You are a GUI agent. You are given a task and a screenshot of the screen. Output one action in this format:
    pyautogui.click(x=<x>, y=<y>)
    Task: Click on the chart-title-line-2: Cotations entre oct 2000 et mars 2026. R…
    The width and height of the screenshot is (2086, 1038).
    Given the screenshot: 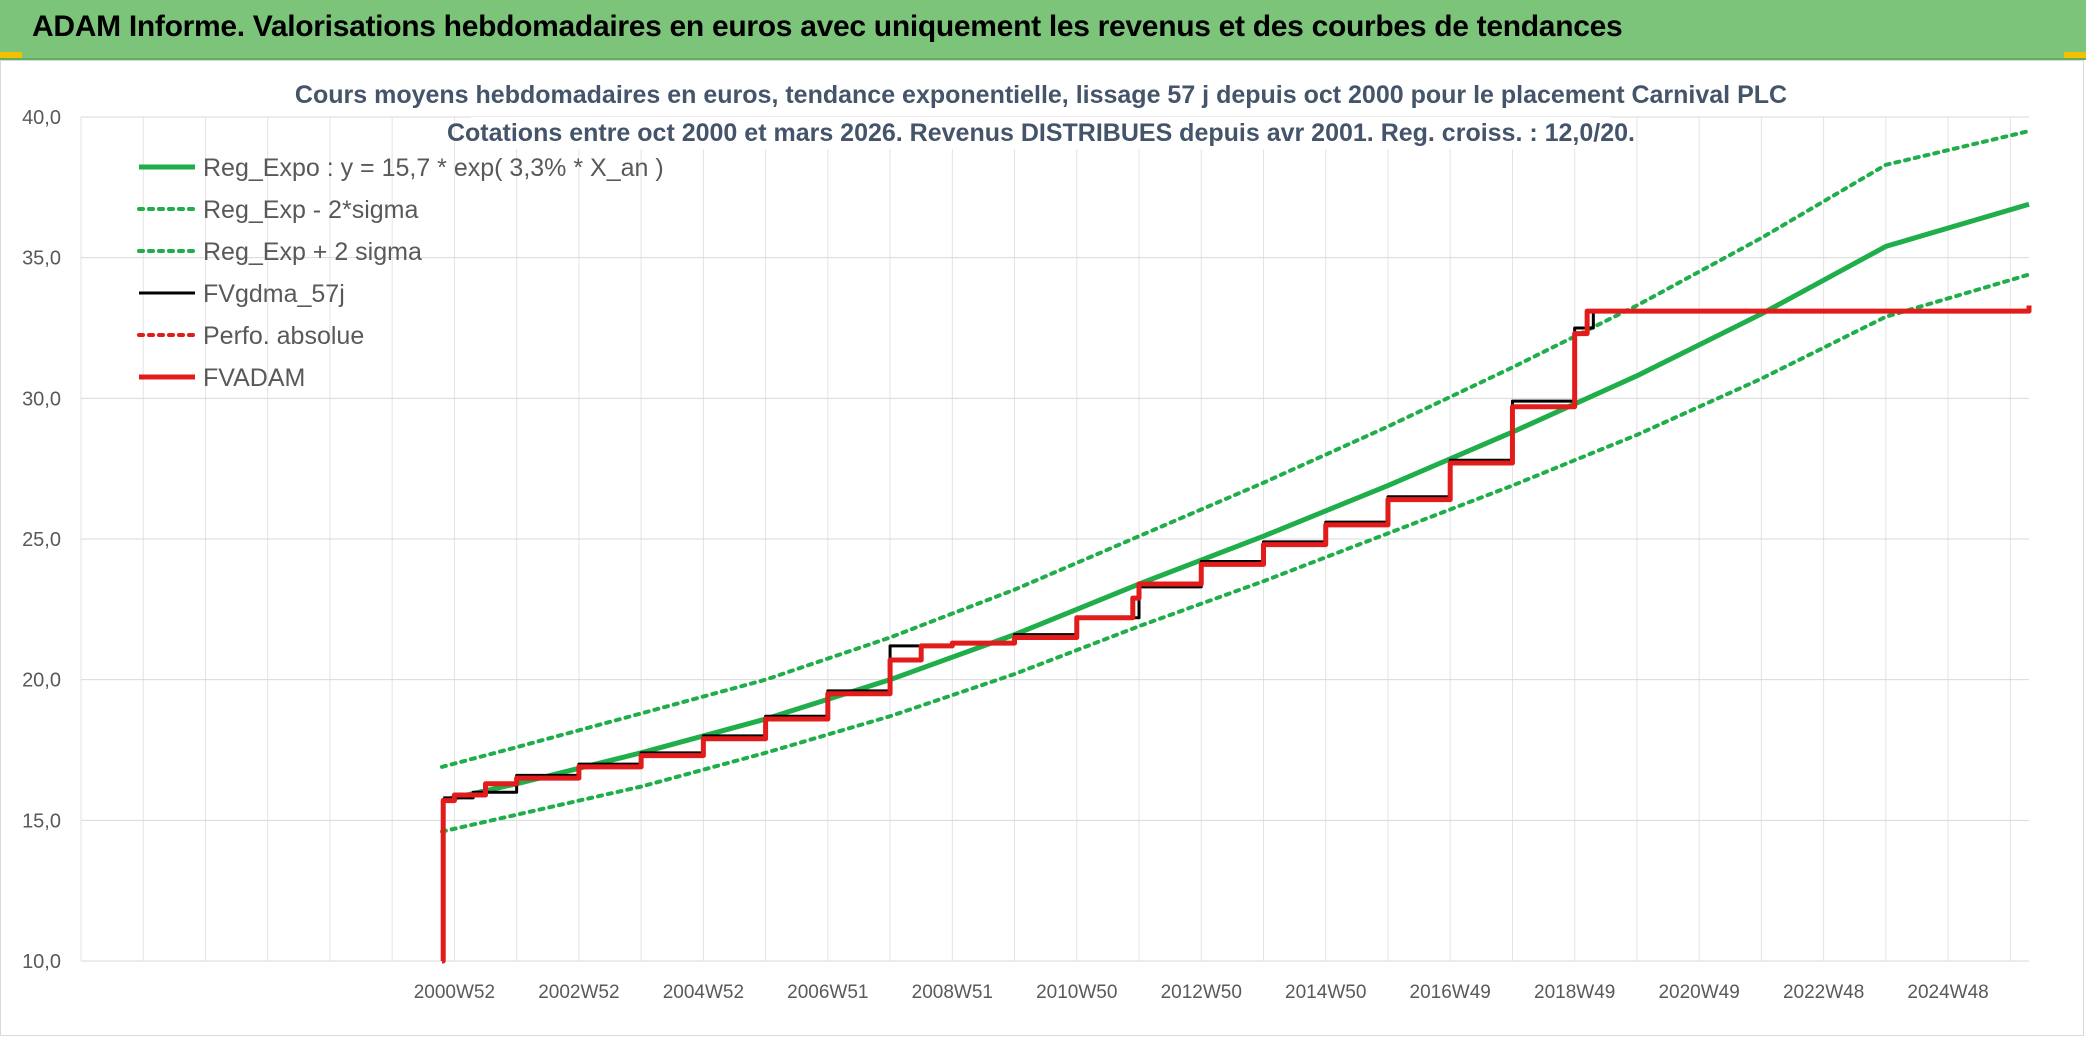 What is the action you would take?
    pyautogui.click(x=1041, y=133)
    